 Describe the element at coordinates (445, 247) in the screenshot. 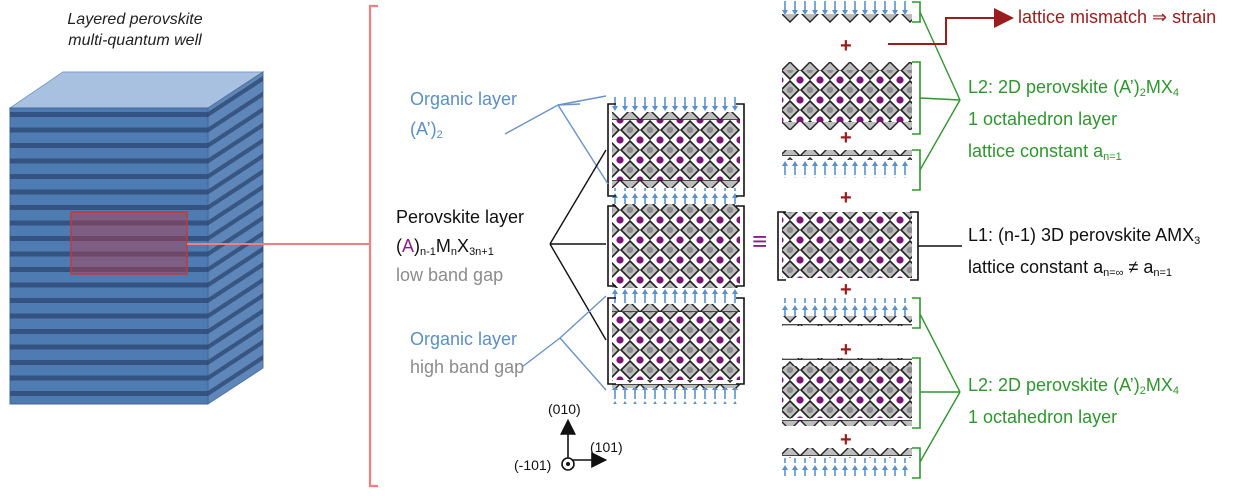

I see `perovskite-formula: (A)n-1MnX3n+1` at that location.